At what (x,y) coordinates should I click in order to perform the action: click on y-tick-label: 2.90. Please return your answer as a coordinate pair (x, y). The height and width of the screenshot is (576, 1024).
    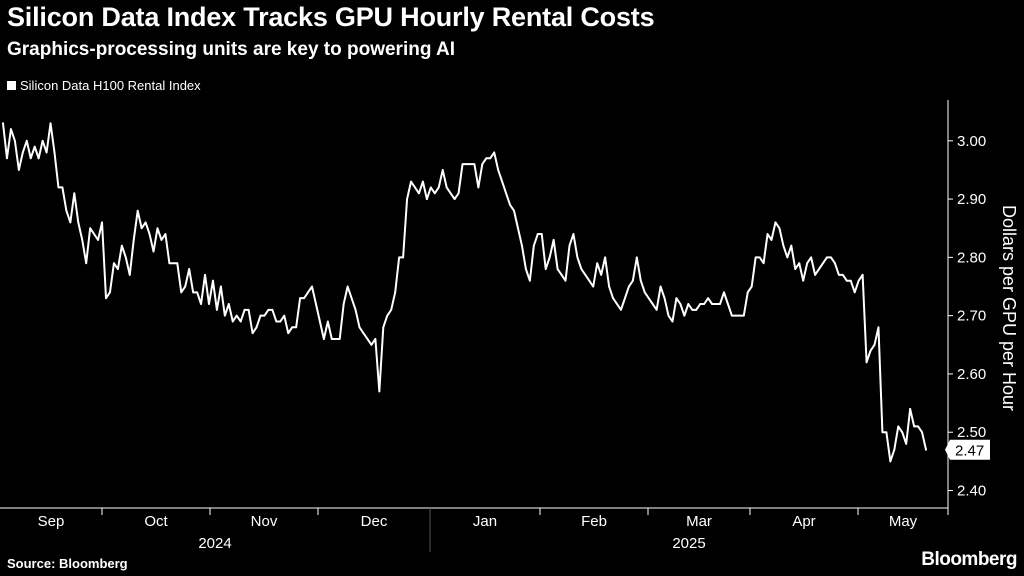
    Looking at the image, I should click on (971, 199).